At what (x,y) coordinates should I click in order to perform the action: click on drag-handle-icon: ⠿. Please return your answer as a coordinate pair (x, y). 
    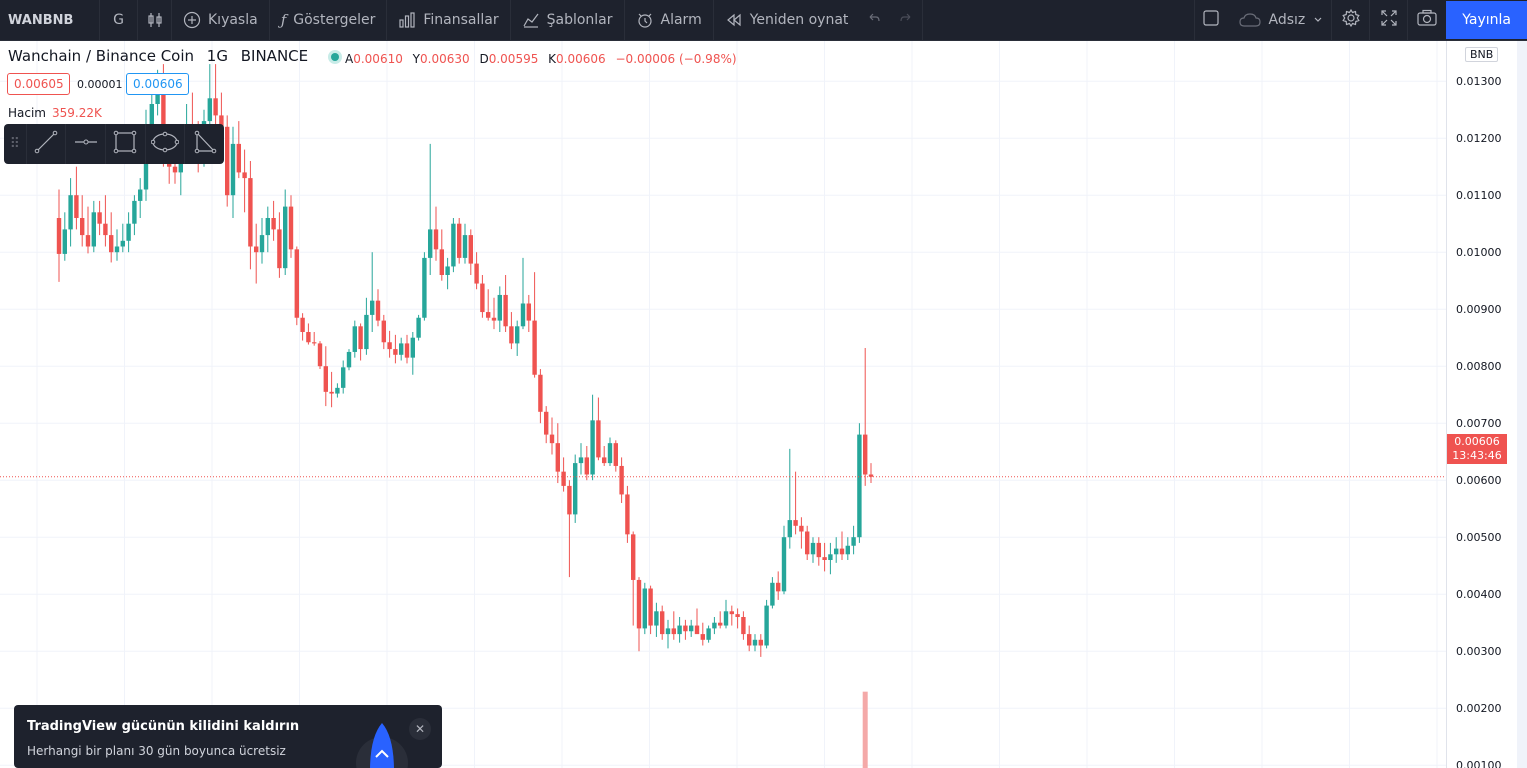
    Looking at the image, I should click on (15, 144).